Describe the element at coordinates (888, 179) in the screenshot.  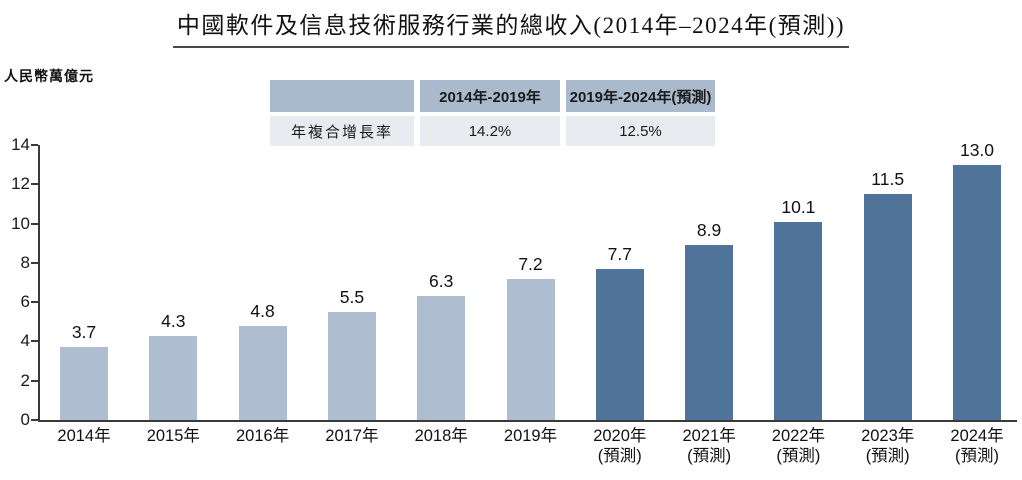
I see `bar-value-label-2023年: 11.5` at that location.